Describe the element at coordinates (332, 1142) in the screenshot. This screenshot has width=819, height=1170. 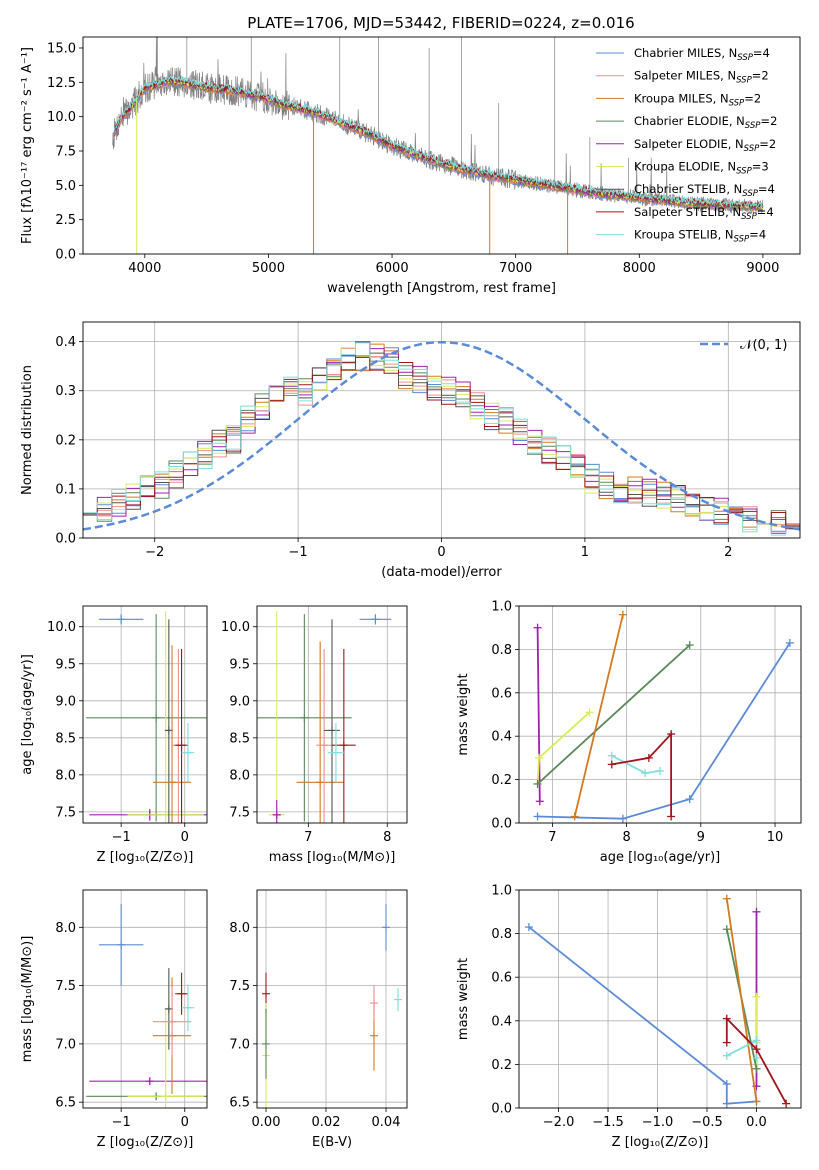
I see `x-axis-label: E(B-V)` at that location.